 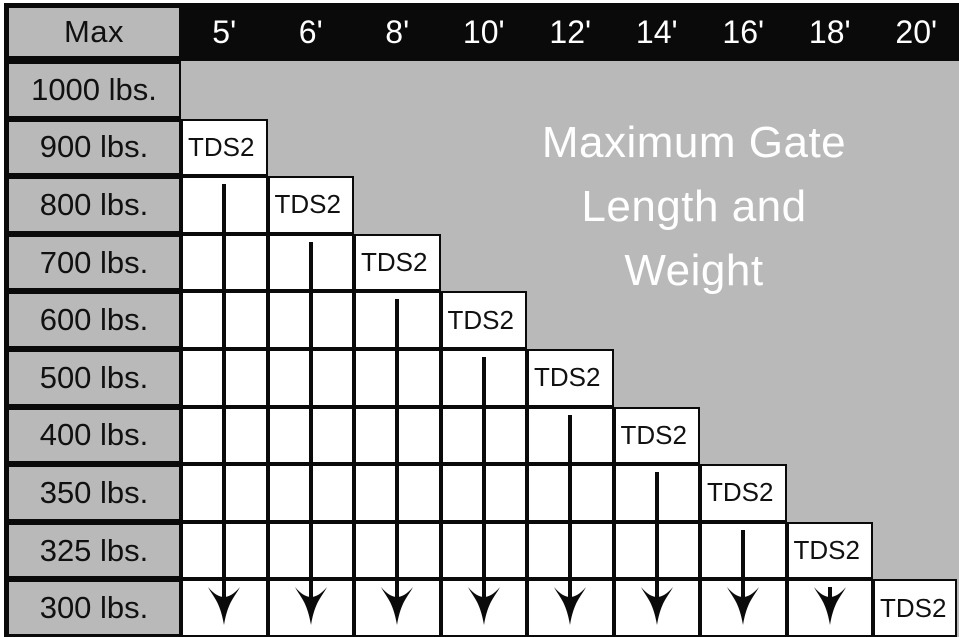 What do you see at coordinates (94, 550) in the screenshot?
I see `row-label-9: 325 lbs.` at bounding box center [94, 550].